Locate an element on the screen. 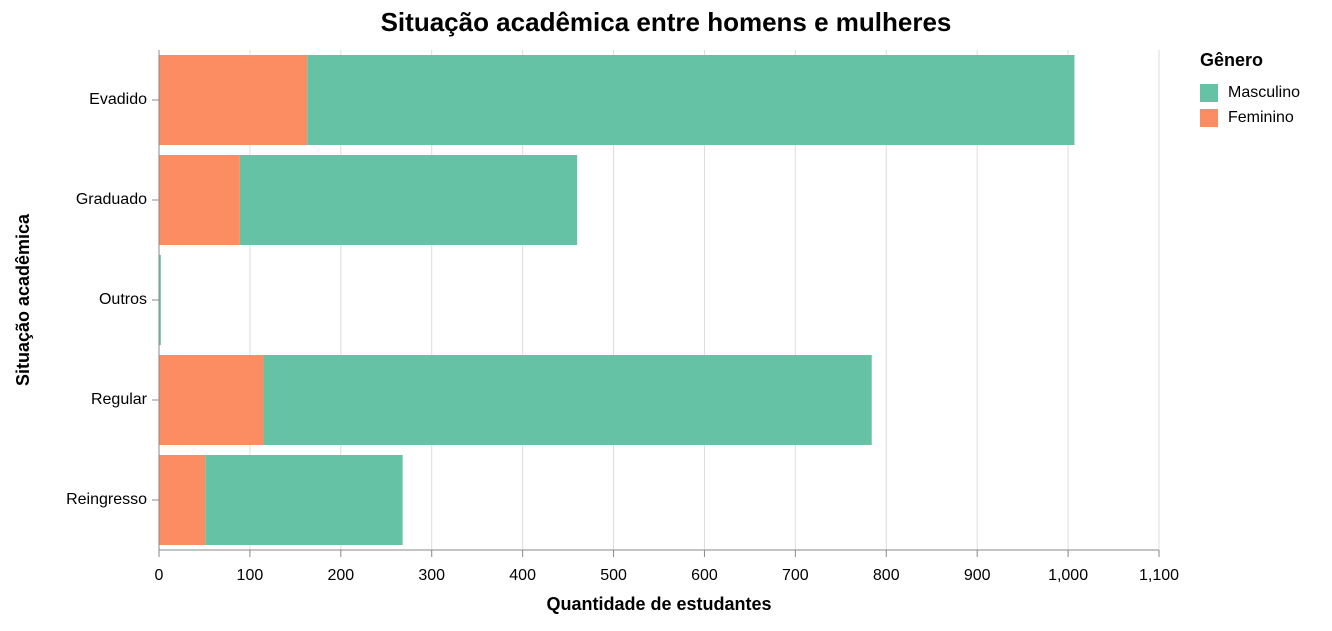  x-tick-label: 700 is located at coordinates (795, 575).